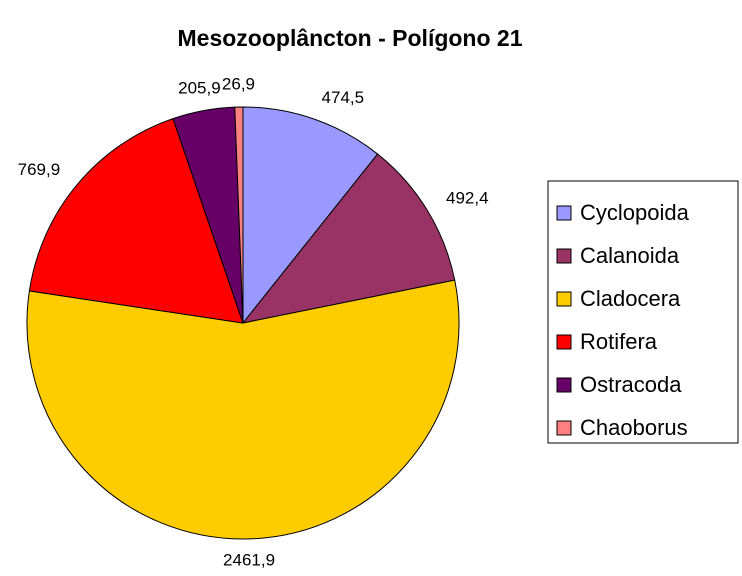 Image resolution: width=742 pixels, height=576 pixels. I want to click on legend-label: Rotifera, so click(619, 341).